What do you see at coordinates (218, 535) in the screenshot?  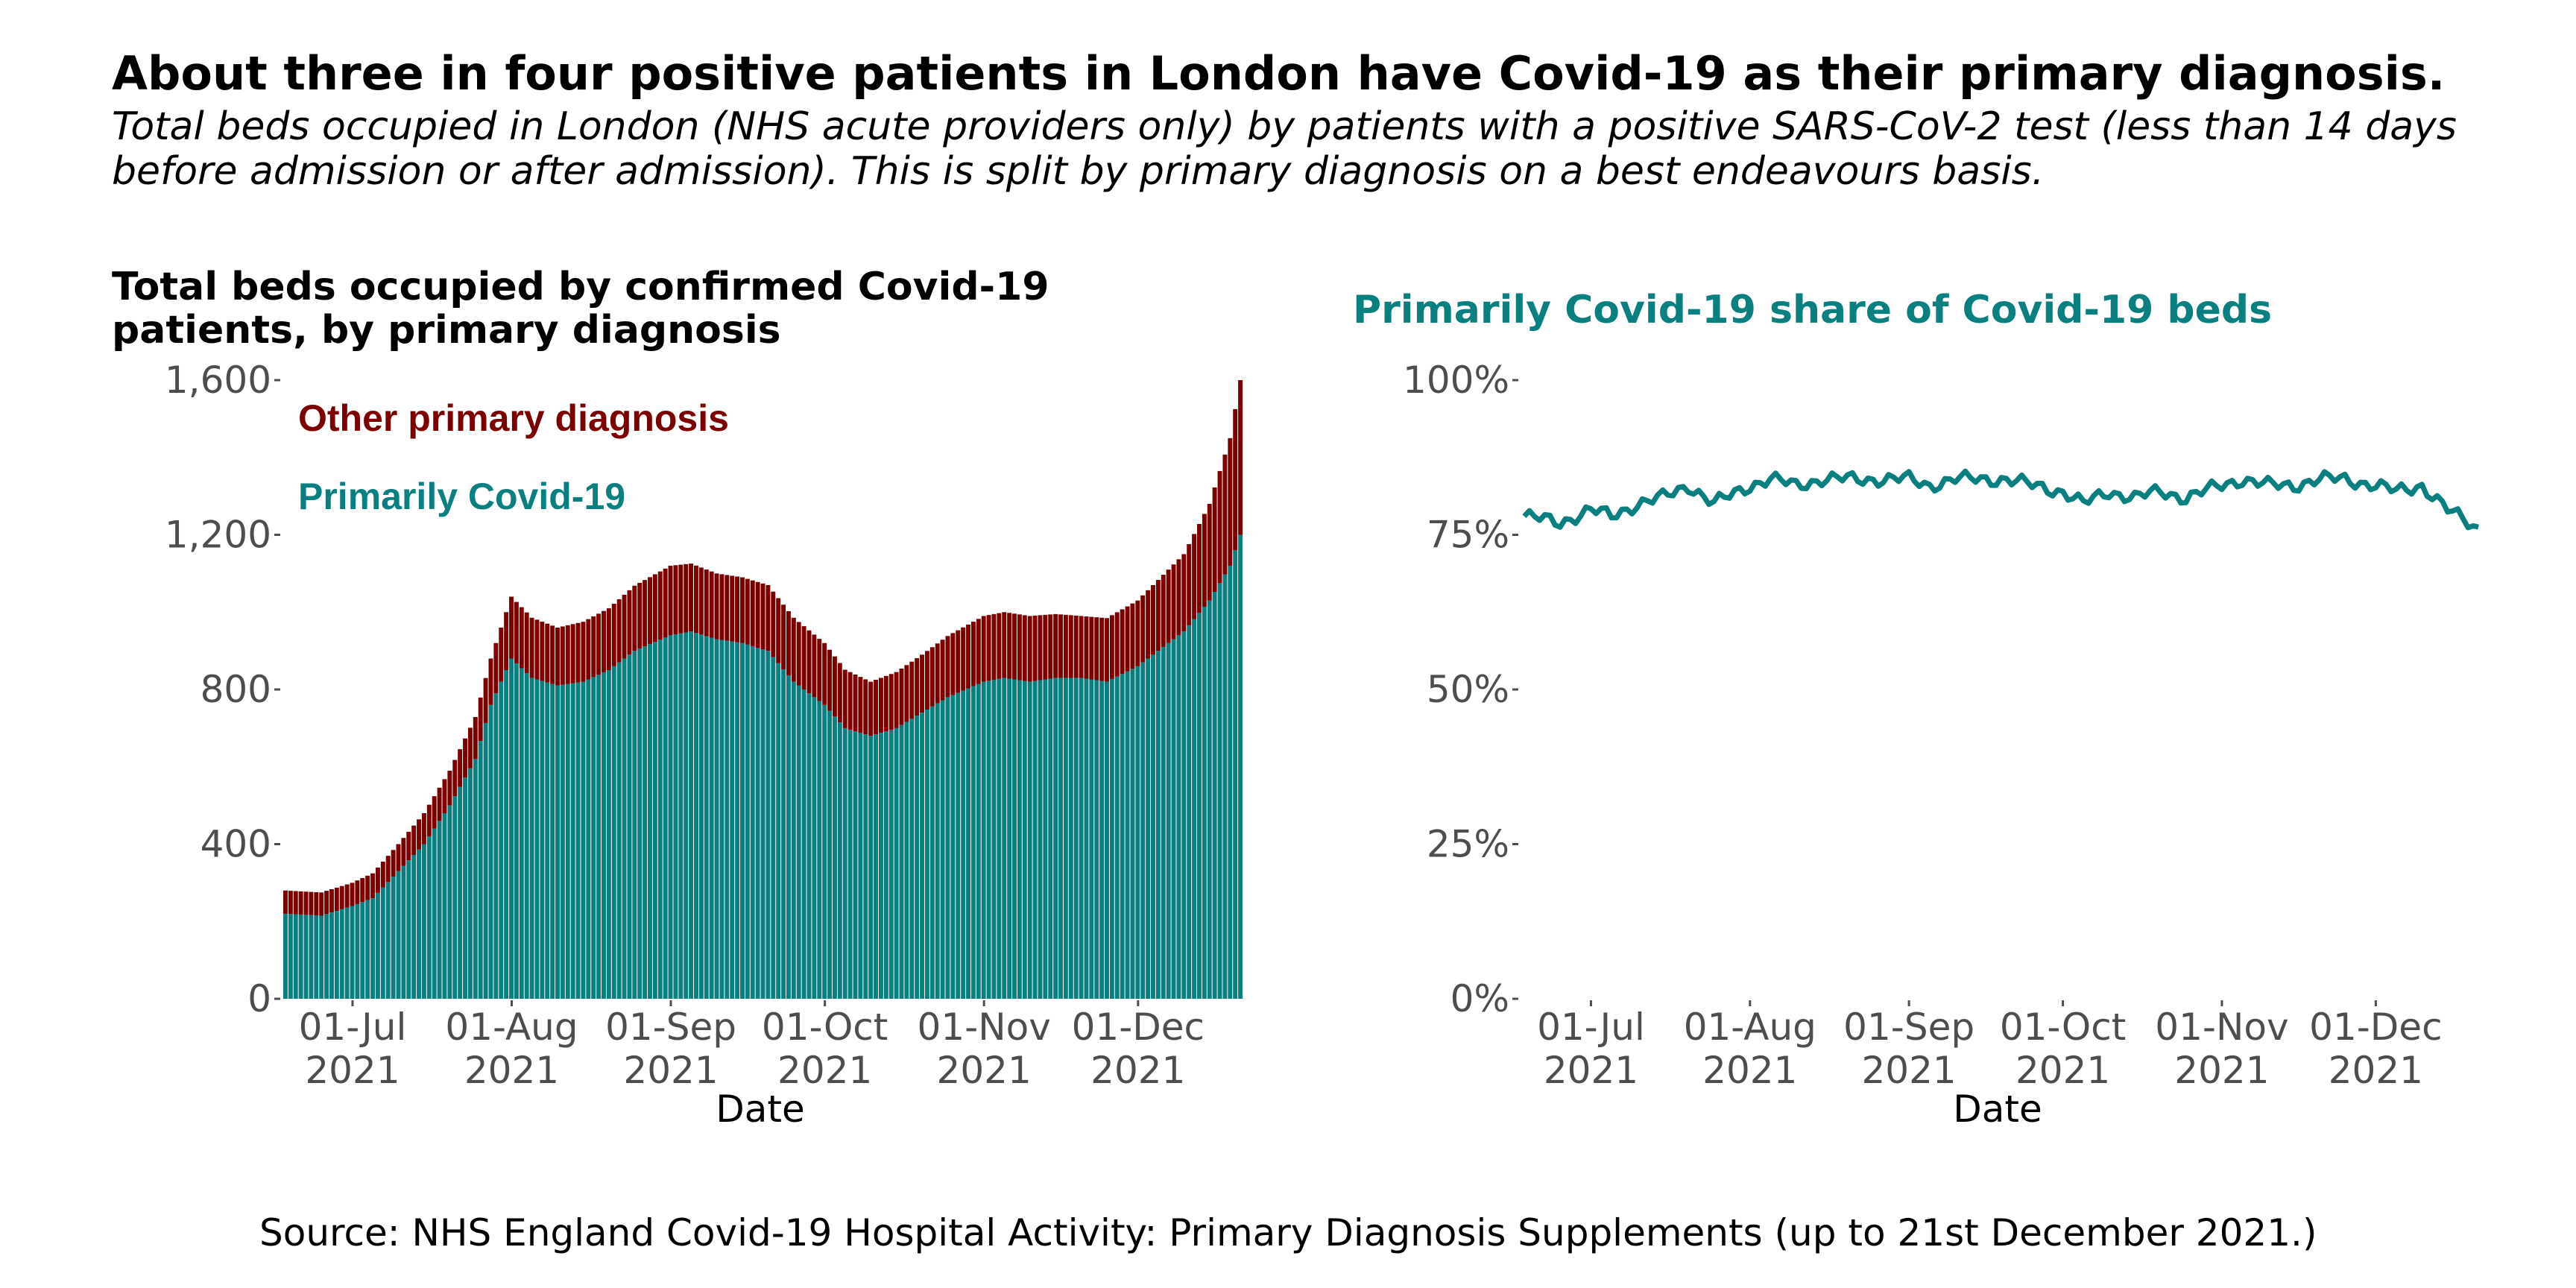 I see `y-tick-label: 1,200` at bounding box center [218, 535].